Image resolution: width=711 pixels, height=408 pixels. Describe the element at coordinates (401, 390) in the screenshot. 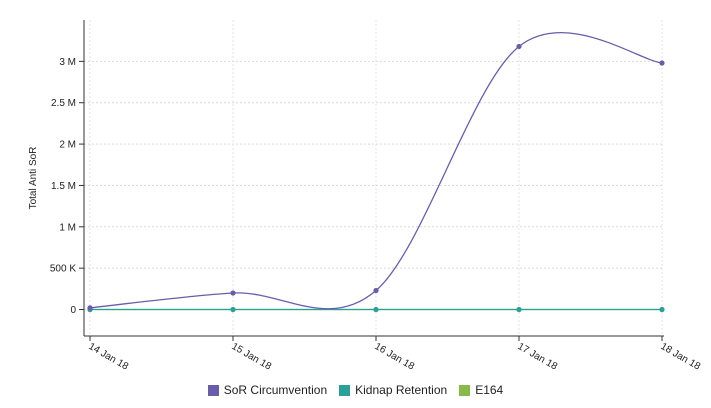

I see `legend-label: Kidnap Retention` at that location.